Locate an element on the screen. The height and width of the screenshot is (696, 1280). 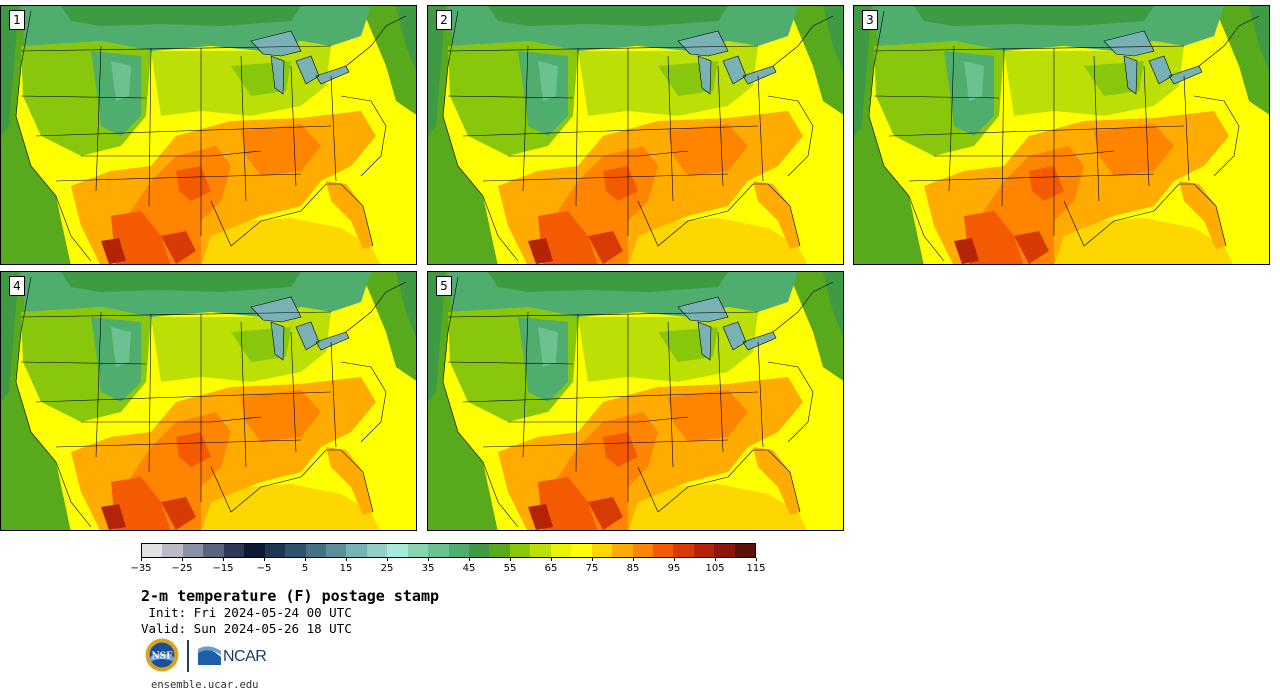
colorbar-tick-label: 65 is located at coordinates (551, 568).